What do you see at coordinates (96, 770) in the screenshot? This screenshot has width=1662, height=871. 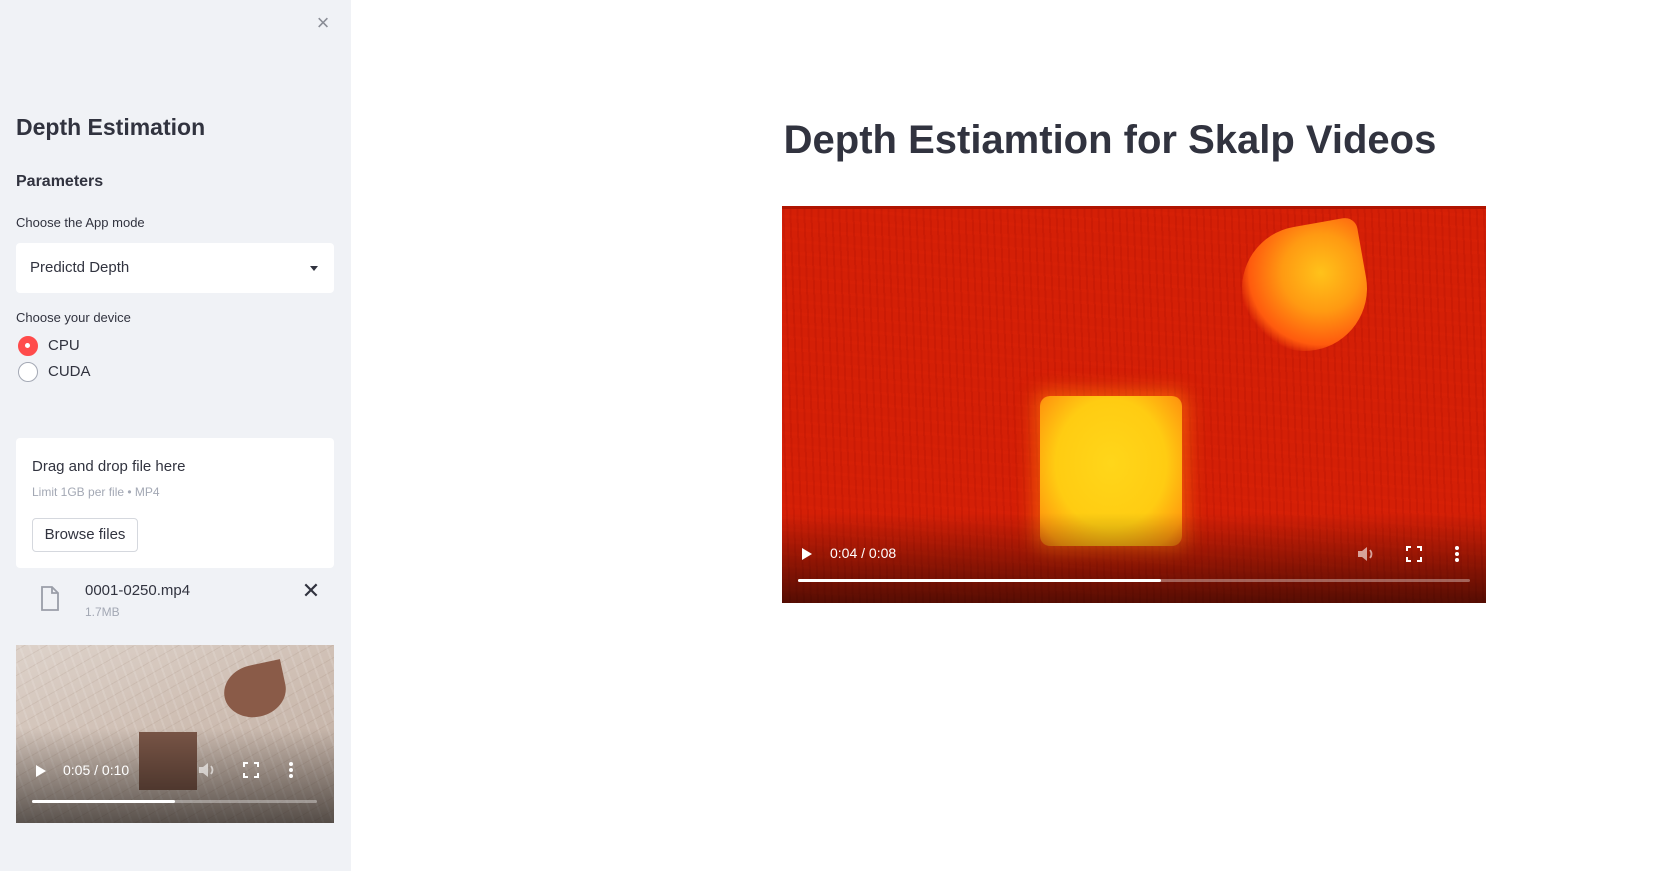 I see `video-time: 0:05 / 0:10` at bounding box center [96, 770].